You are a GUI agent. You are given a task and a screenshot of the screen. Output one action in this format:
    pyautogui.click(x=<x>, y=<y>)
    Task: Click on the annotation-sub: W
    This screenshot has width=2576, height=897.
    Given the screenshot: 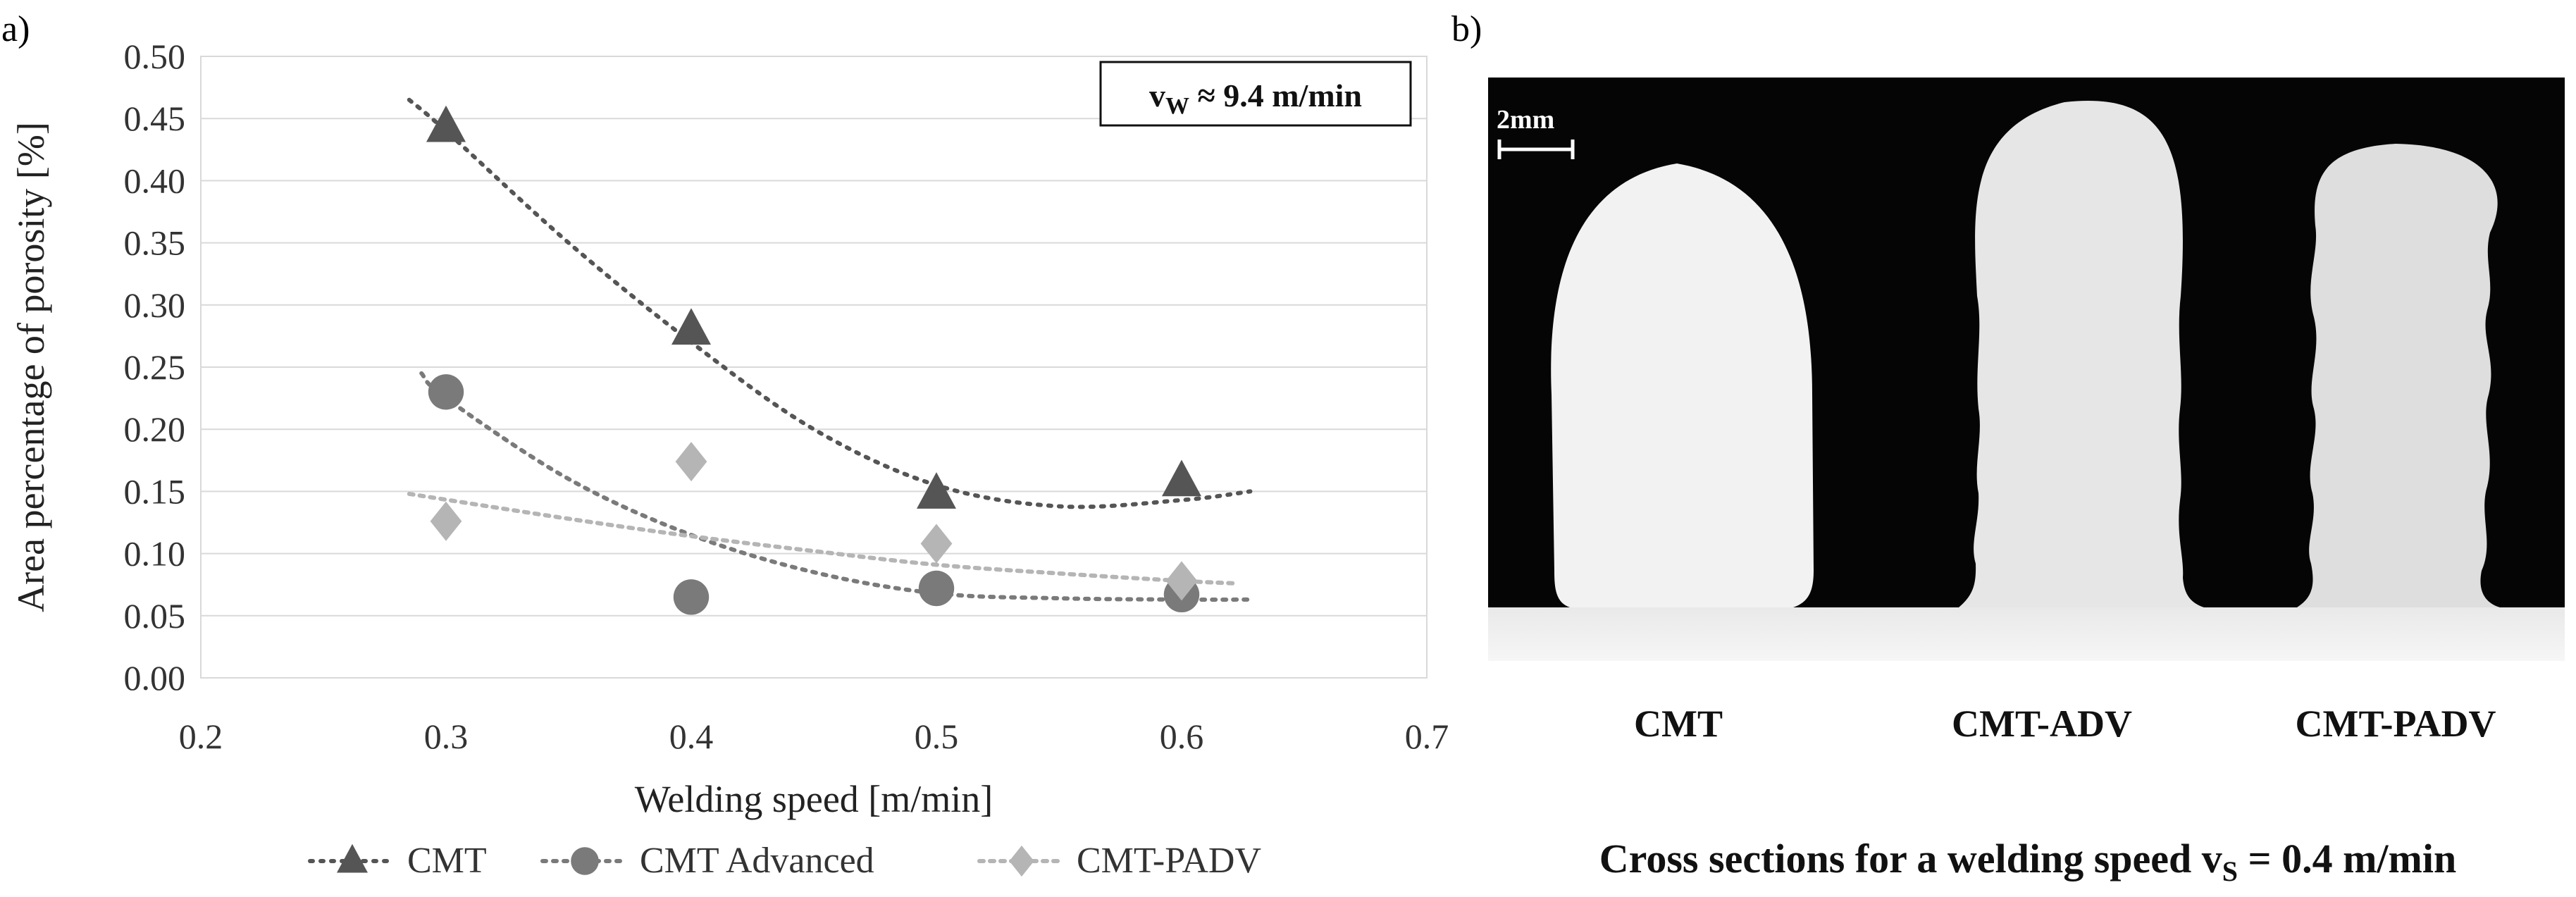 What is the action you would take?
    pyautogui.click(x=1177, y=106)
    